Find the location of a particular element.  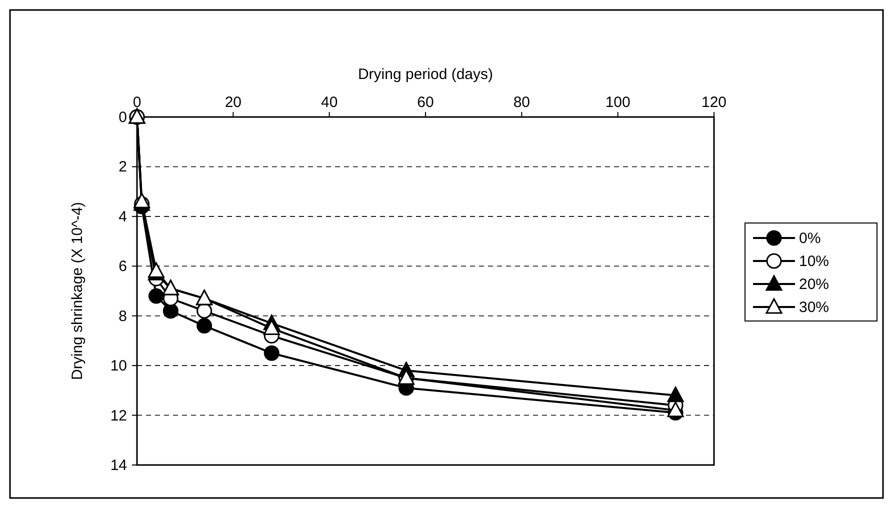

y-tick-label: 6 is located at coordinates (122, 267).